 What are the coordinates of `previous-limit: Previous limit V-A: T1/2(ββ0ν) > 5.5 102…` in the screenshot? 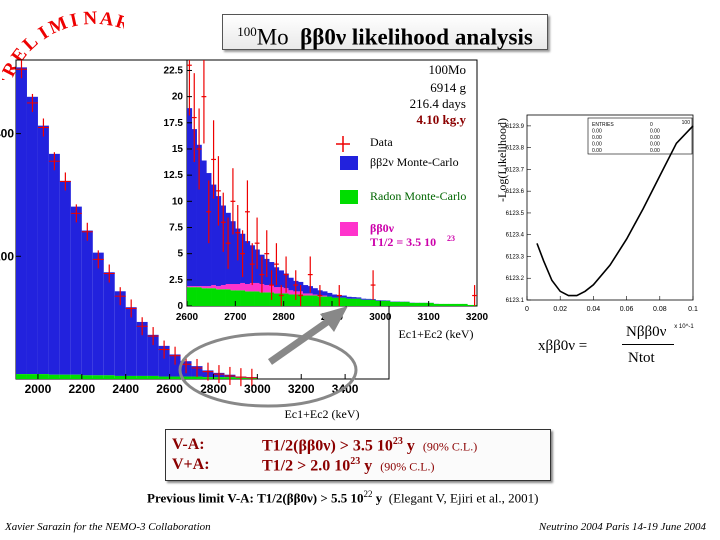 It's located at (342, 497).